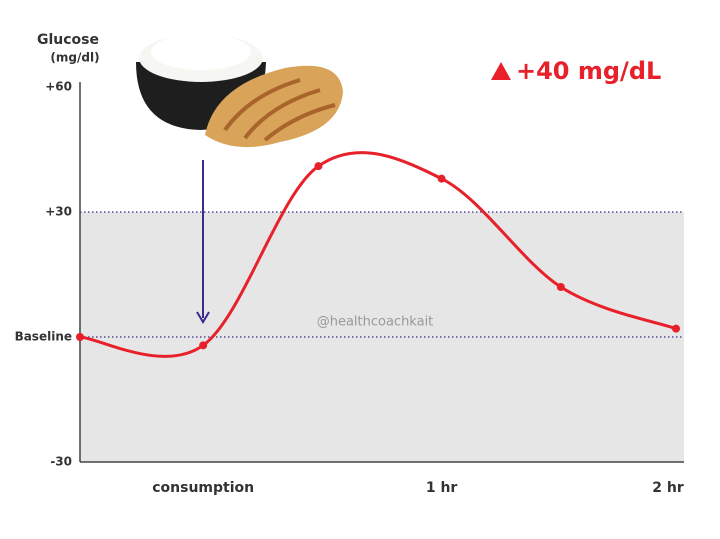 This screenshot has height=539, width=720. Describe the element at coordinates (74, 58) in the screenshot. I see `y-axis-unit: (mg/dl)` at that location.